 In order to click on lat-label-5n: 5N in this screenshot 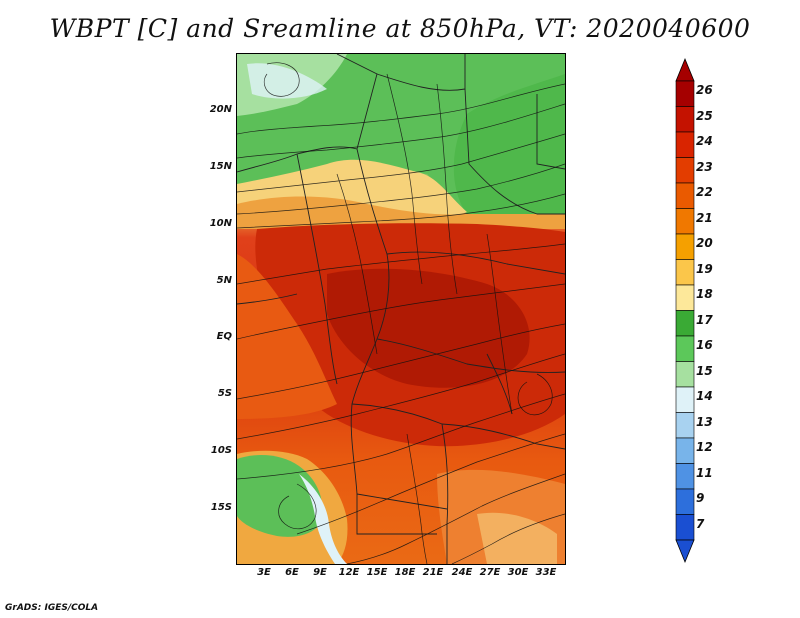, I will do `click(224, 280)`.